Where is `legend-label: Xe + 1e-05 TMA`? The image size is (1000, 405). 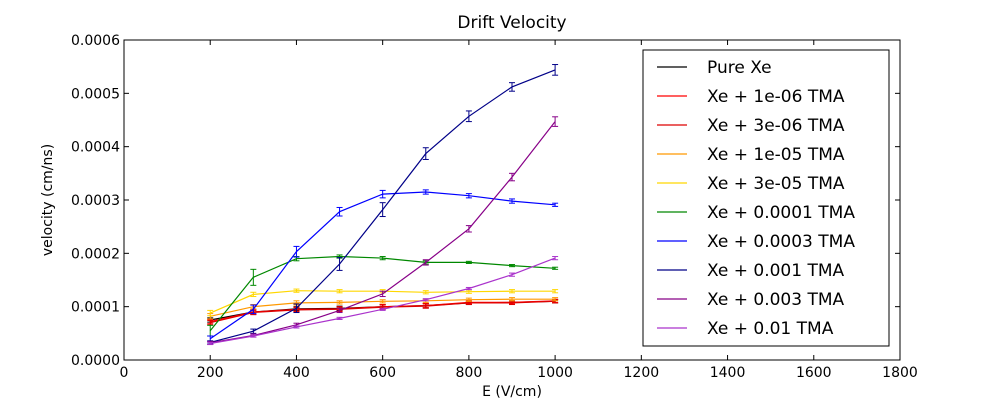
legend-label: Xe + 1e-05 TMA is located at coordinates (776, 155).